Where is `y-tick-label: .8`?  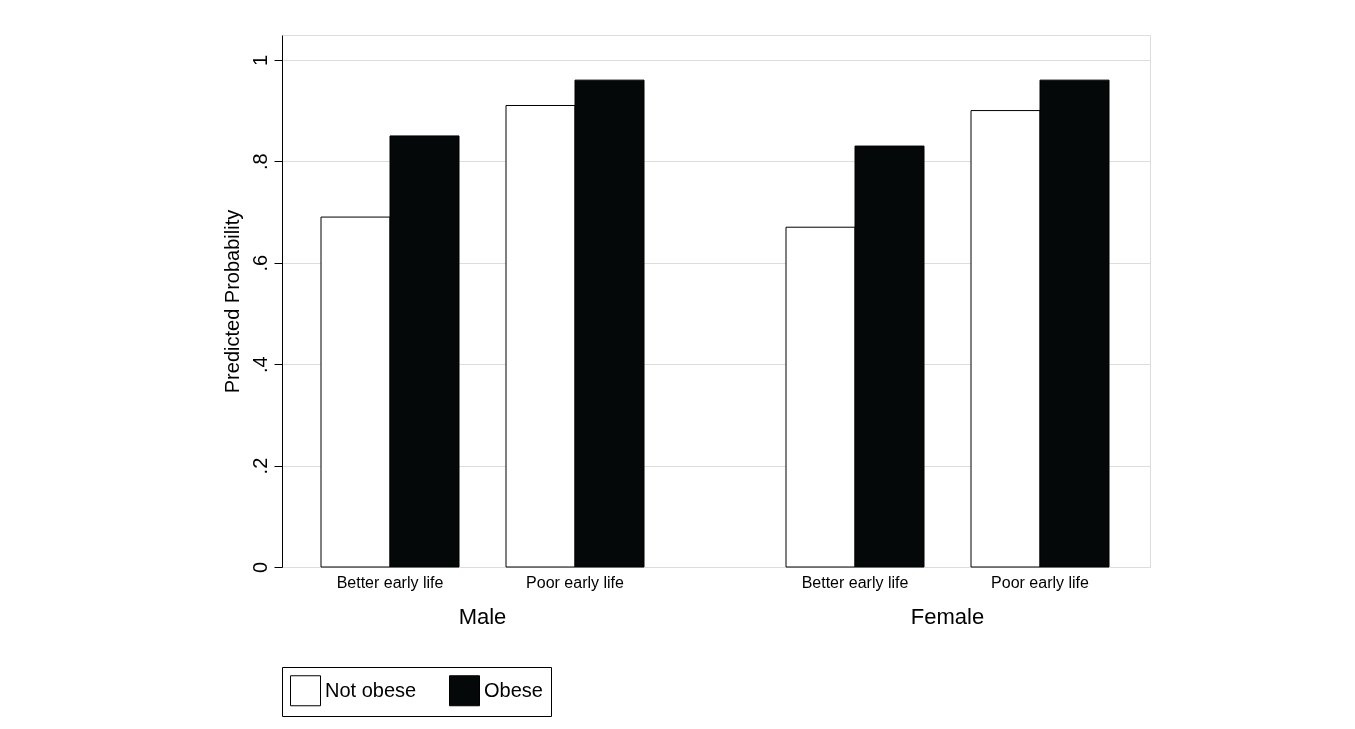 y-tick-label: .8 is located at coordinates (259, 162).